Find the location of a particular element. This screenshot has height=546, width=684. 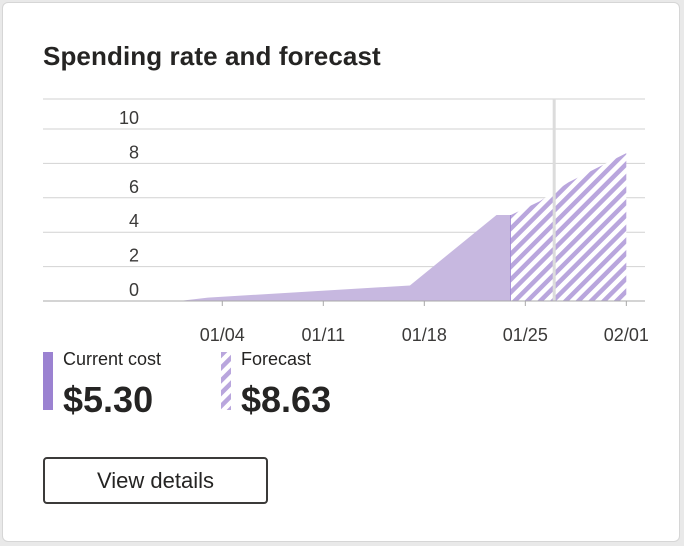

forecast-value: $8.63 is located at coordinates (286, 399).